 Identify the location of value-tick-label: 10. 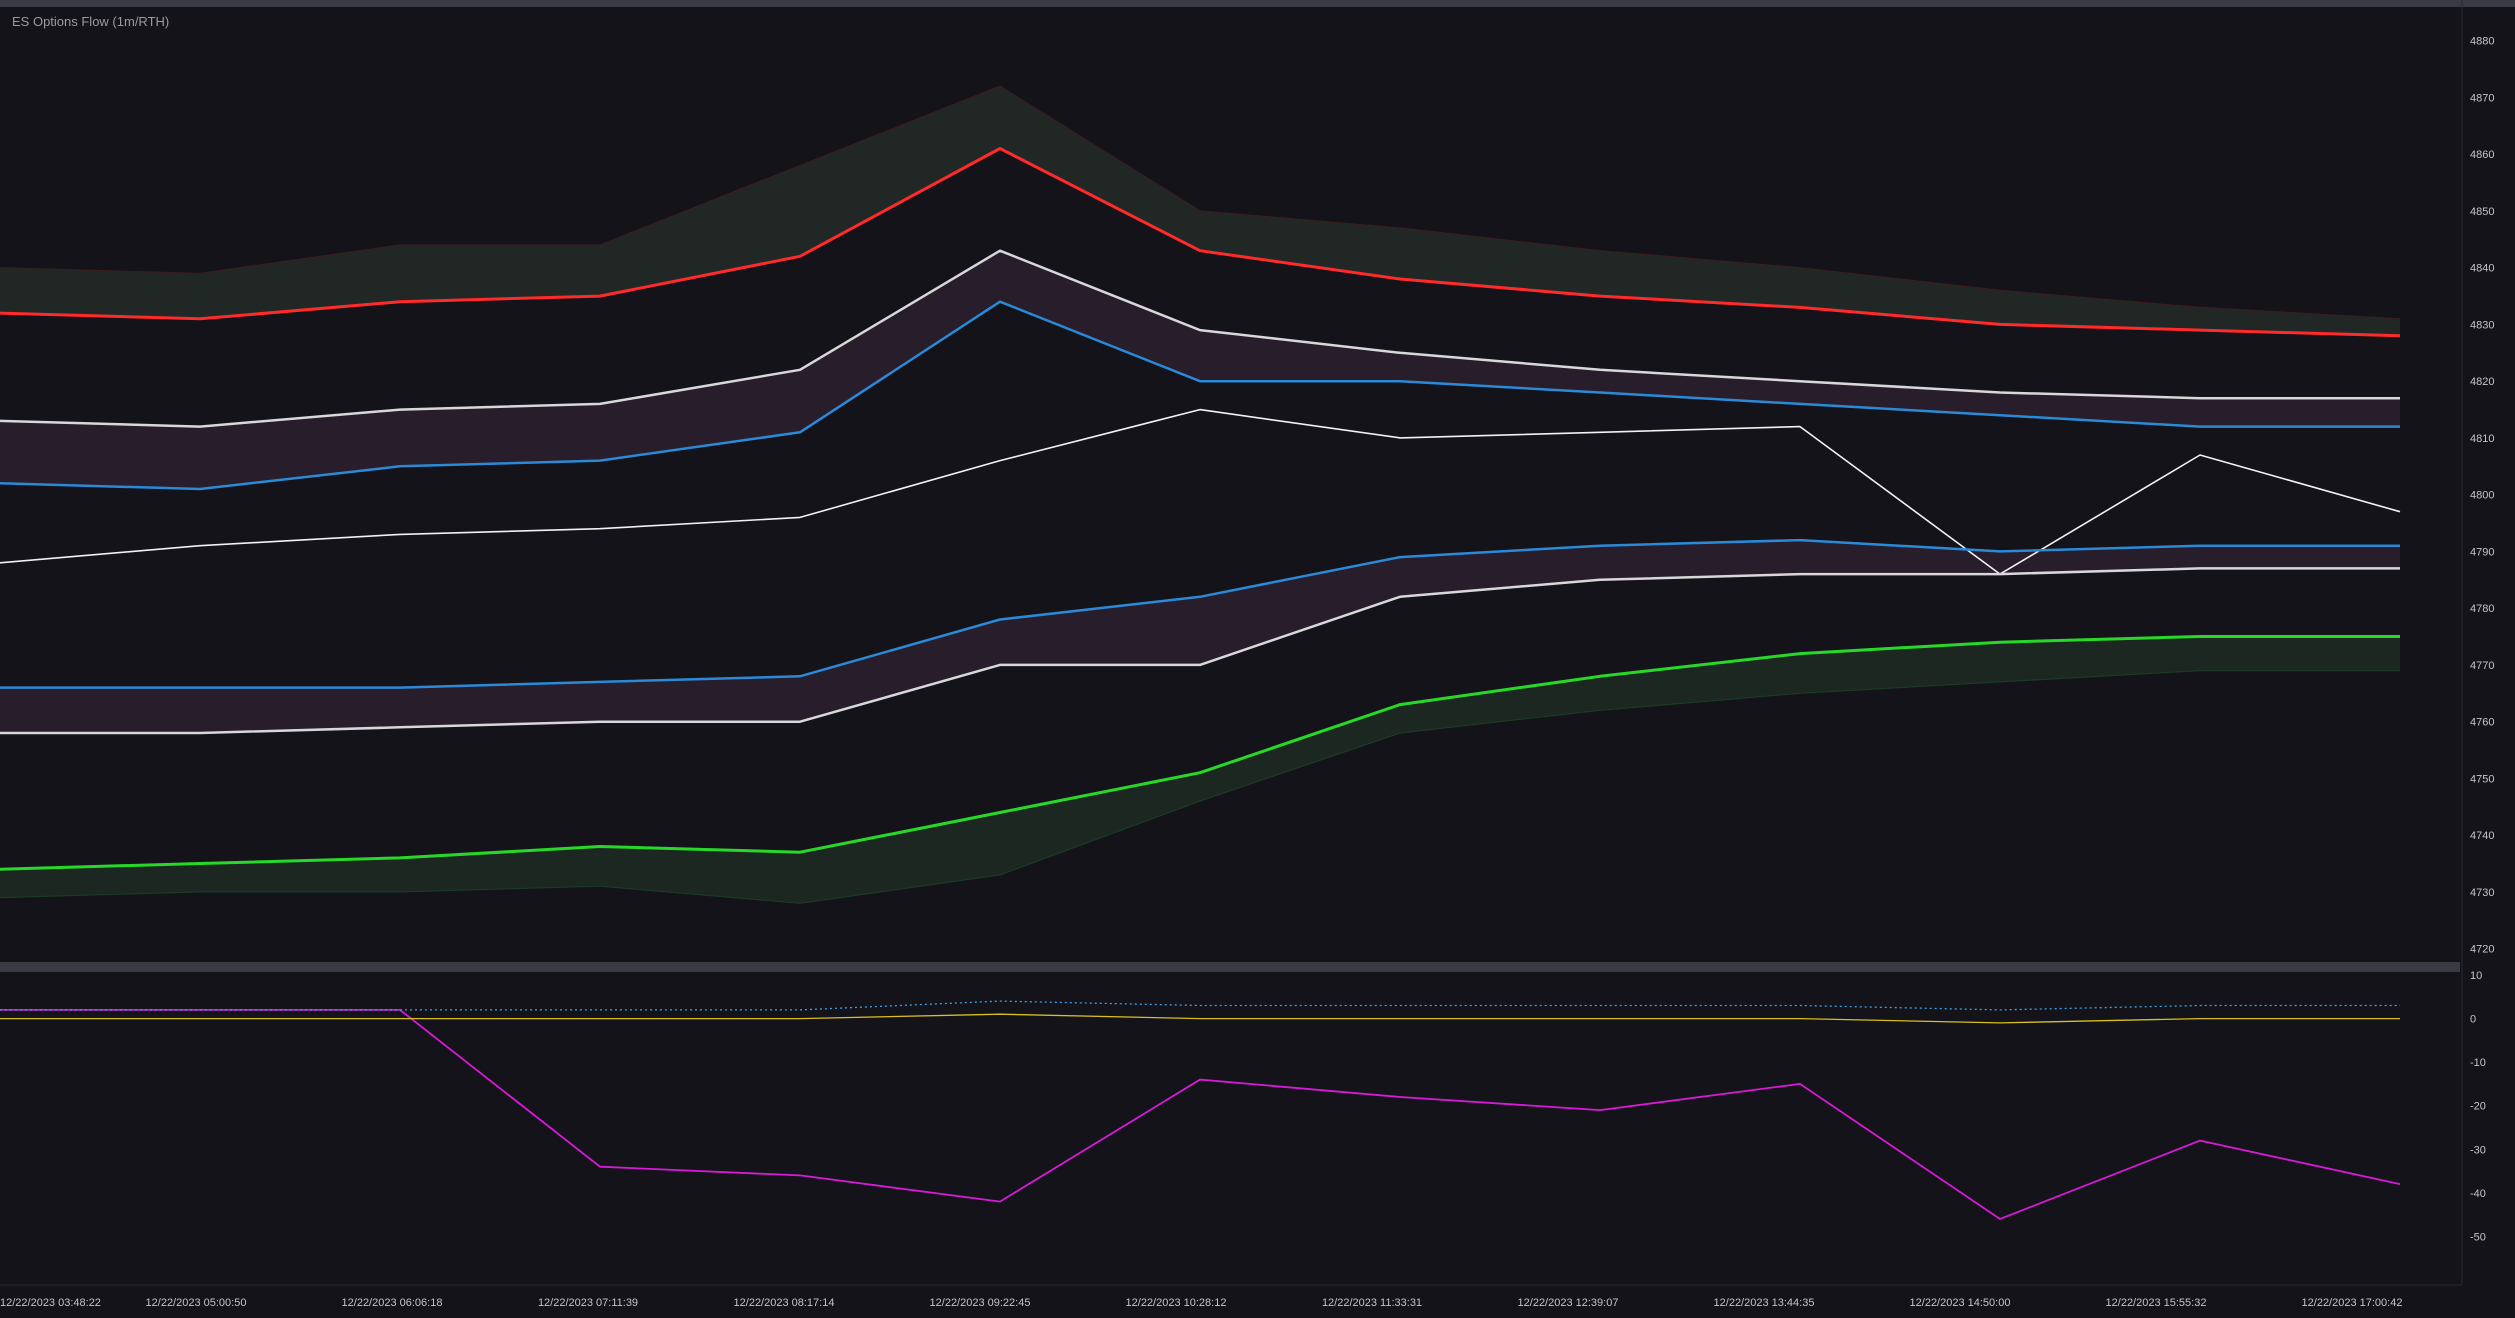
(2476, 976).